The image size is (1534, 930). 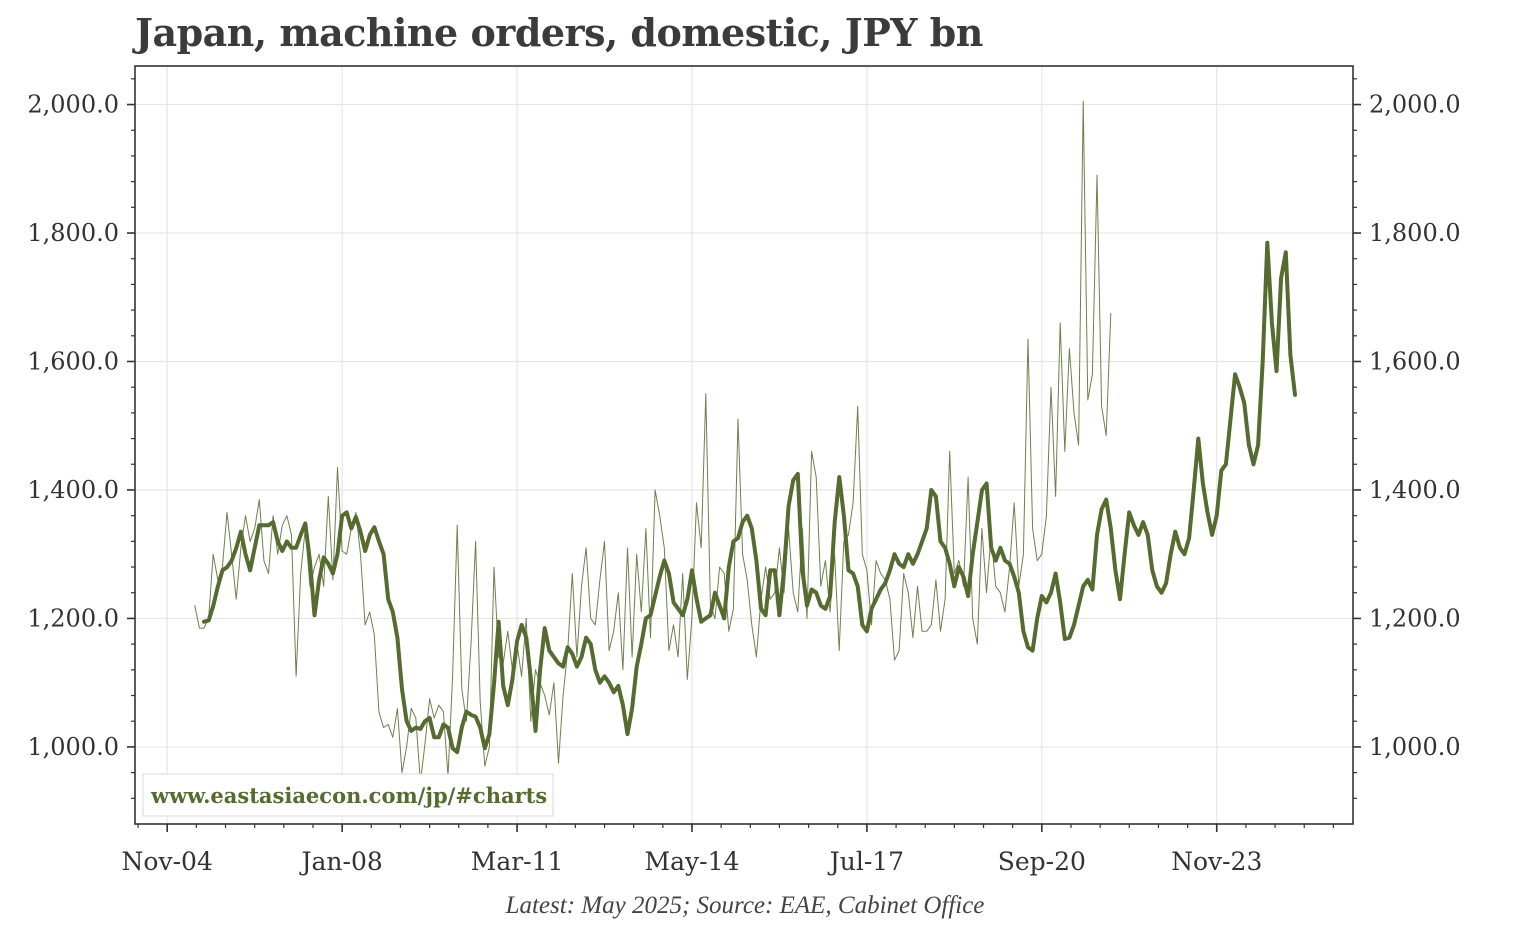 I want to click on y-tick-label-right: 1,600.0, so click(x=1415, y=361).